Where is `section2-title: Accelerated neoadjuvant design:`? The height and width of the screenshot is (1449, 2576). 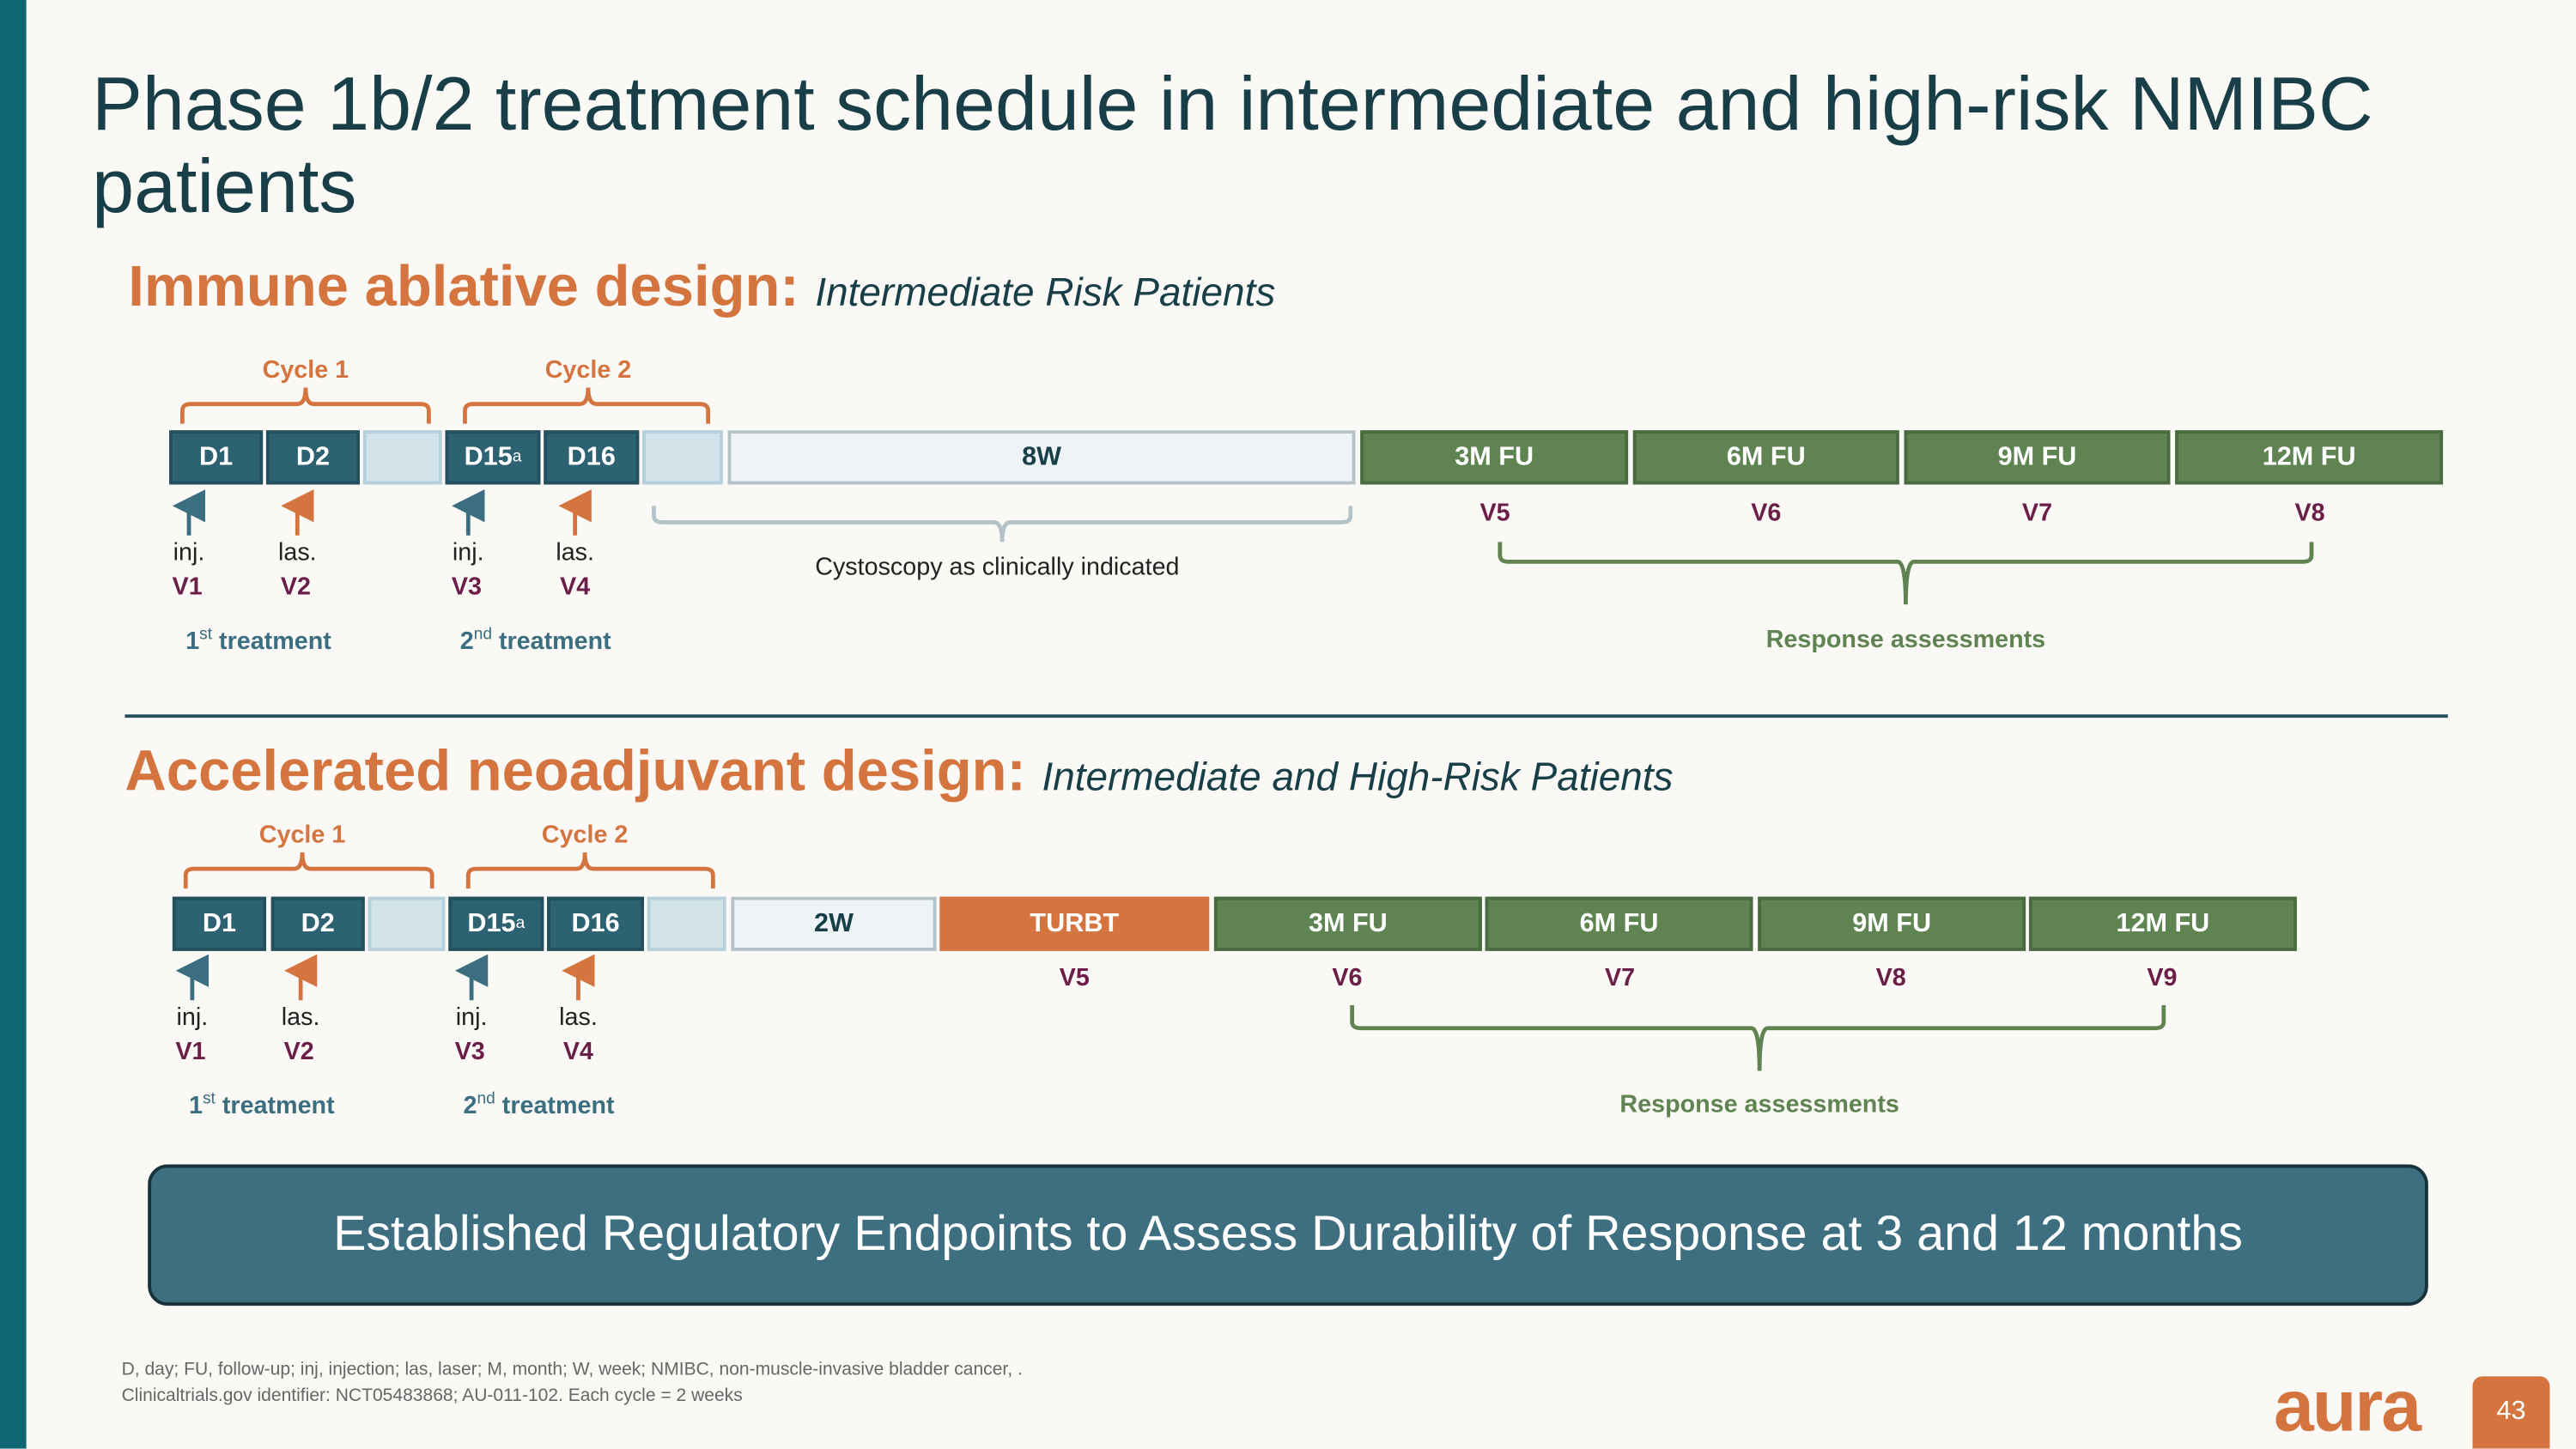 section2-title: Accelerated neoadjuvant design: is located at coordinates (576, 770).